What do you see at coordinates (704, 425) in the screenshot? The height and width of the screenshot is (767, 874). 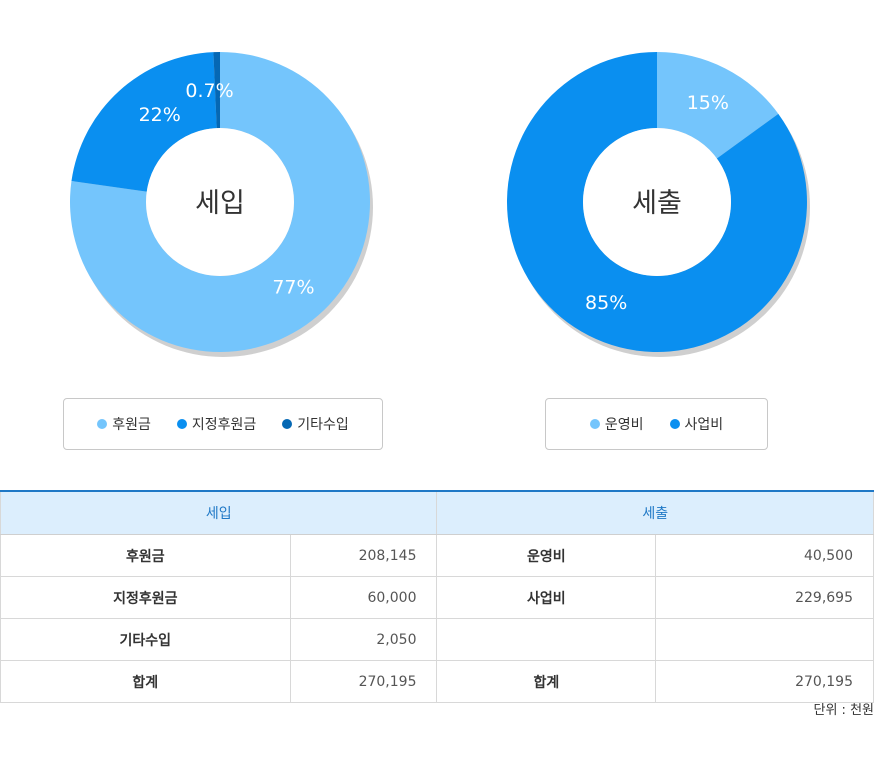 I see `legend-label: 사업비` at bounding box center [704, 425].